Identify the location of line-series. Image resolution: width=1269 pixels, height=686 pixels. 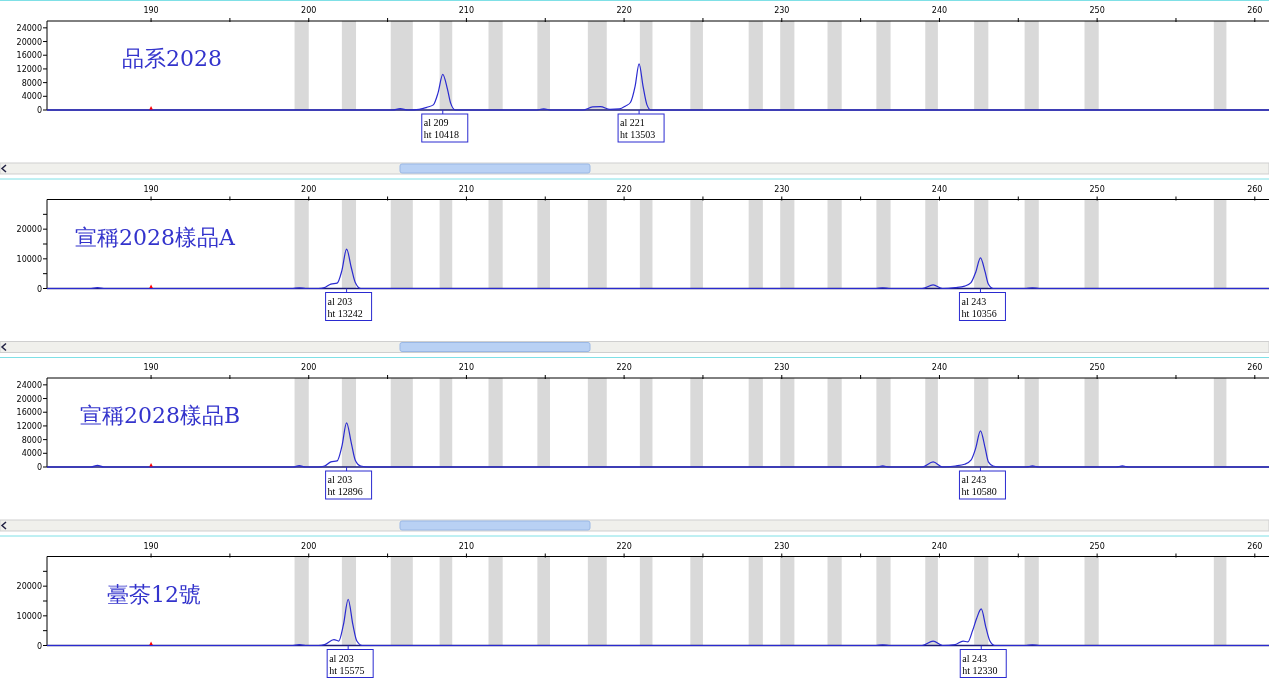
(657, 269).